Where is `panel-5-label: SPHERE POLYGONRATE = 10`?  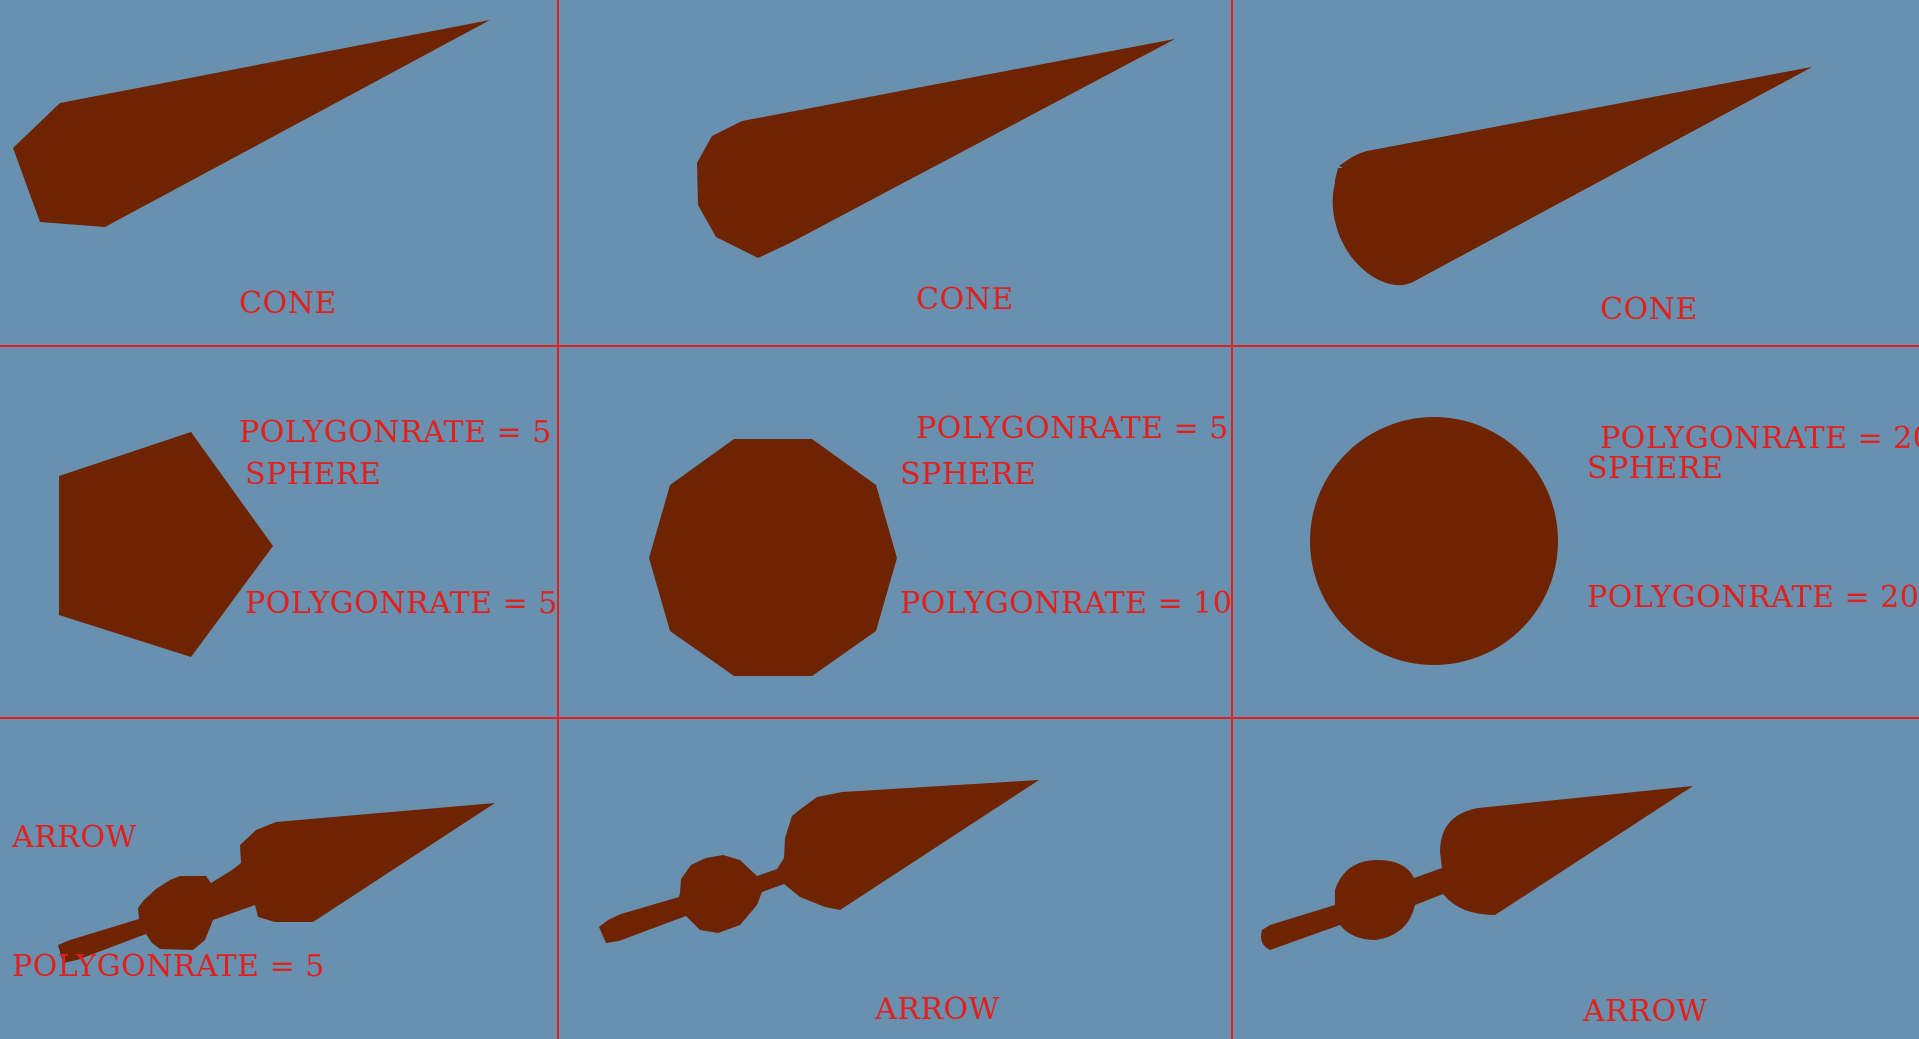
panel-5-label: SPHERE POLYGONRATE = 10 is located at coordinates (1066, 539).